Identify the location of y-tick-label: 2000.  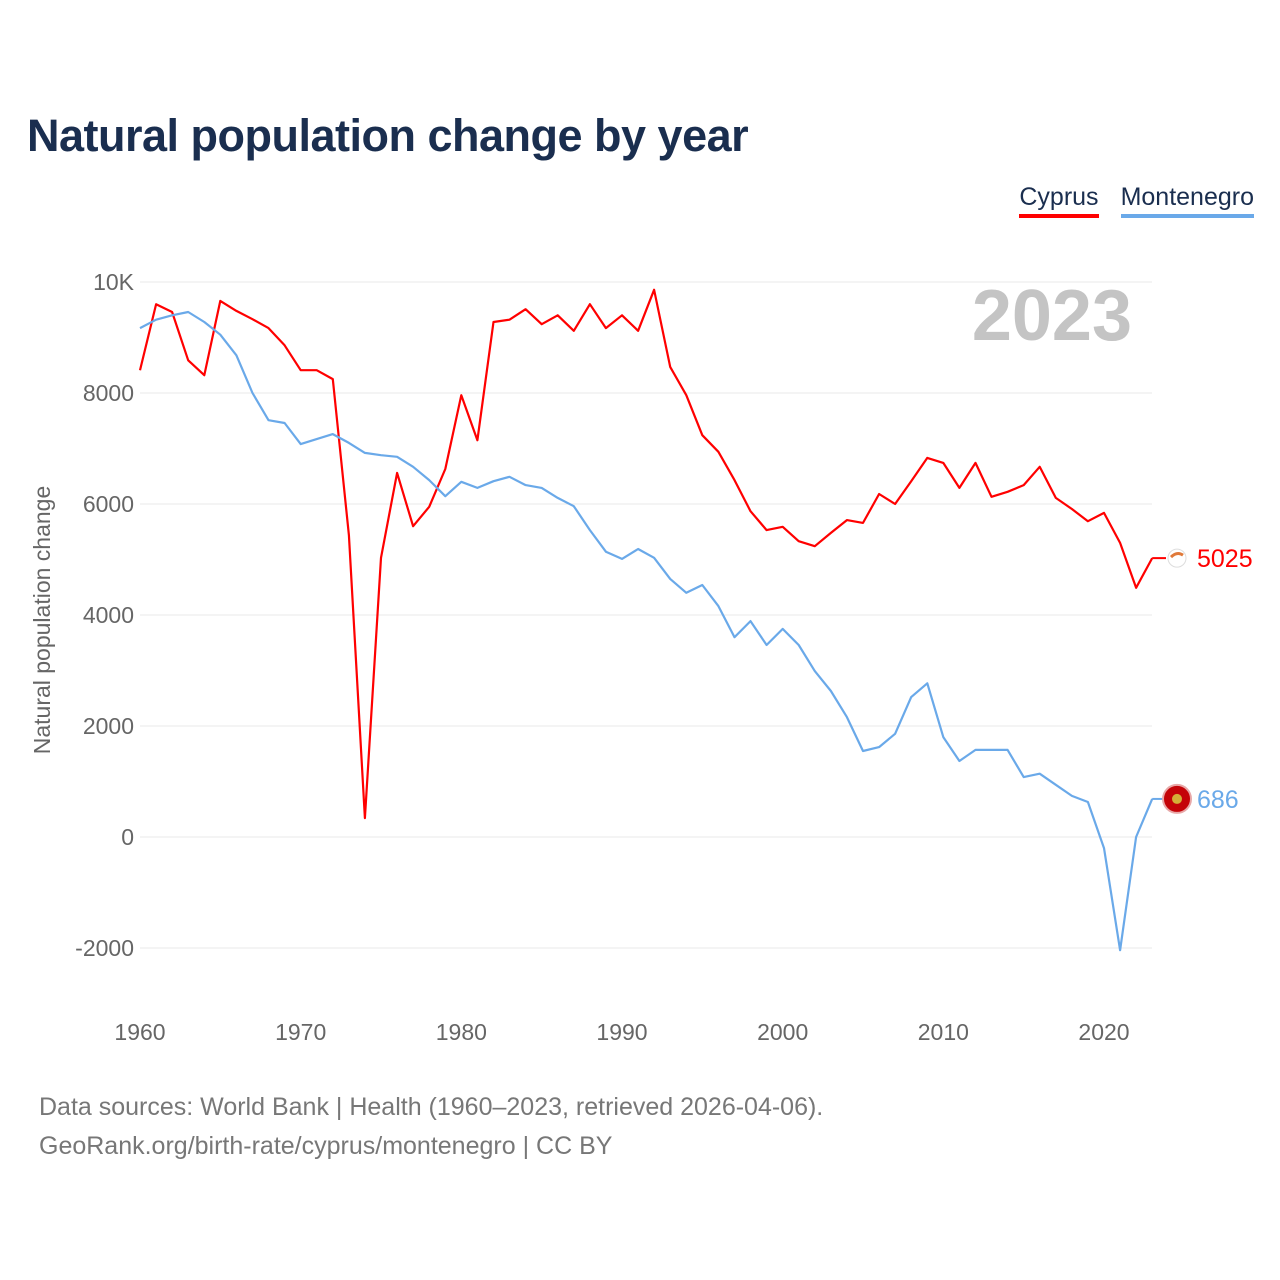
(108, 726).